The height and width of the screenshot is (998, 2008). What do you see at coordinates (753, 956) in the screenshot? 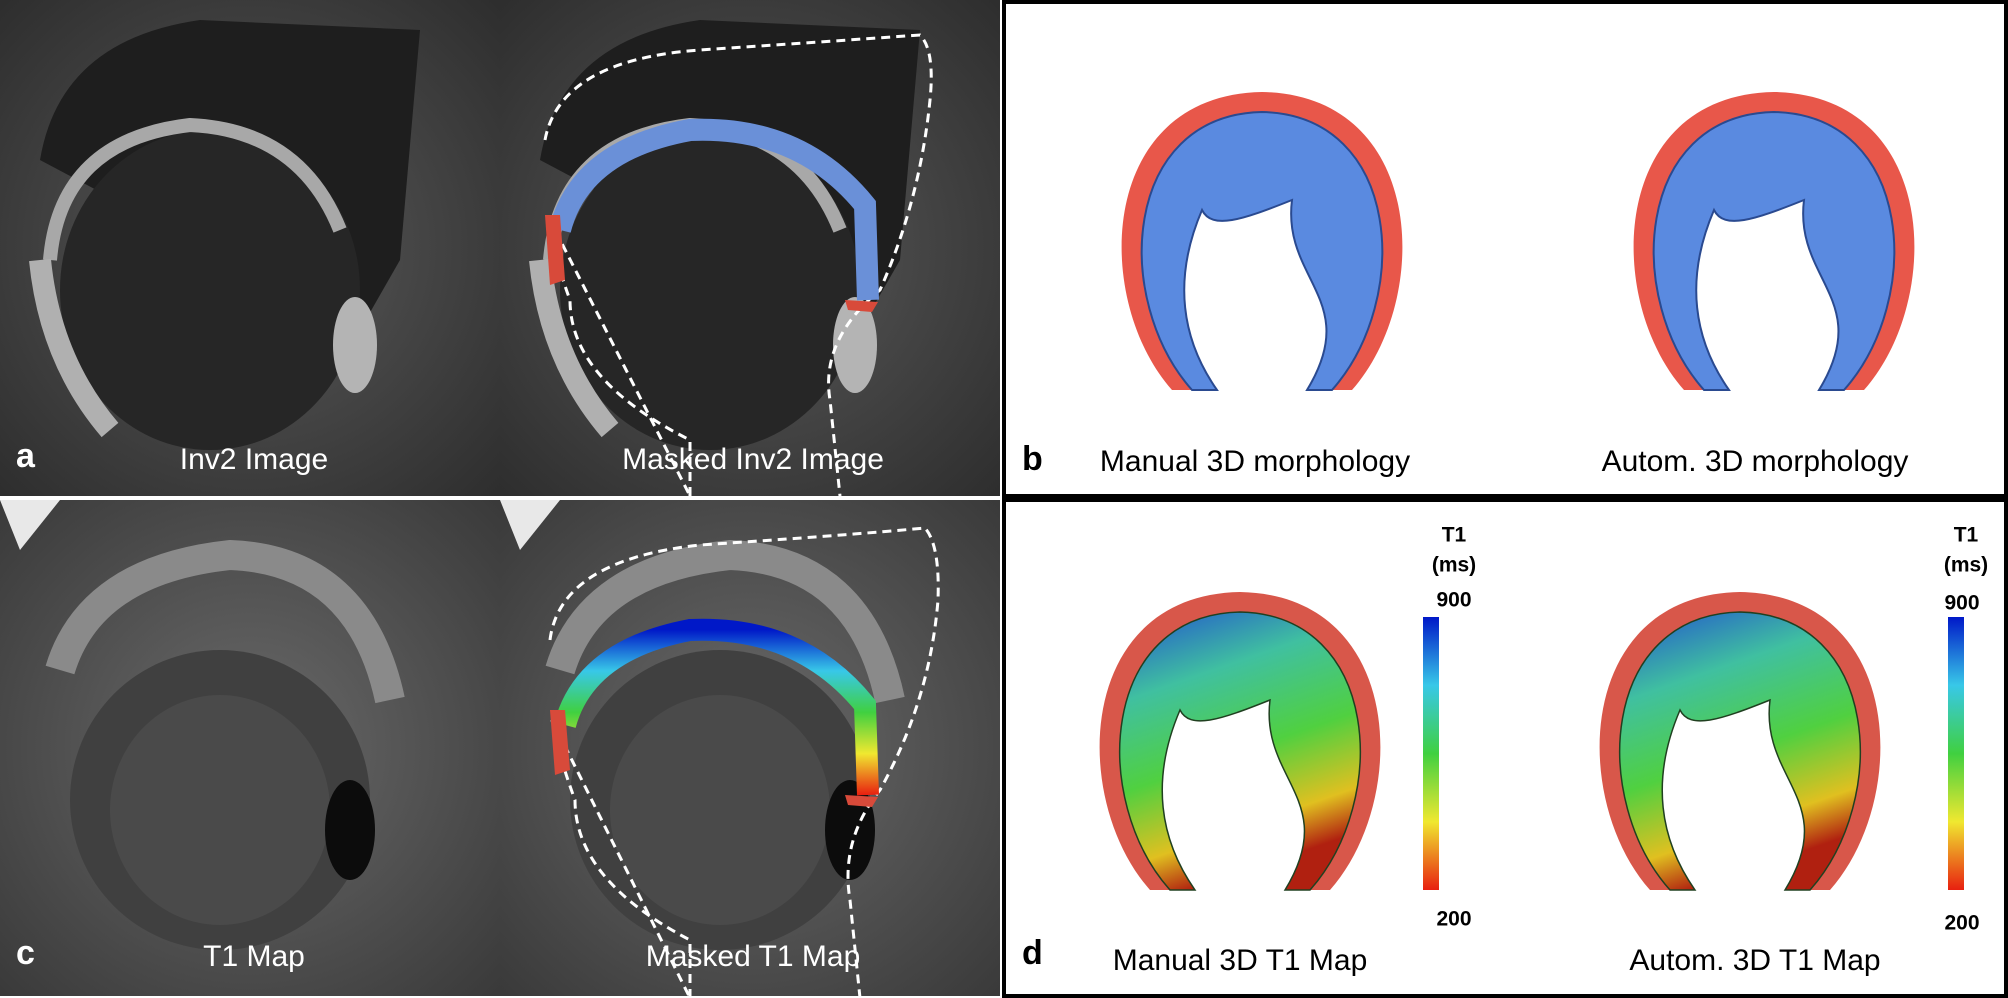
I see `caption: Masked T1 Map` at bounding box center [753, 956].